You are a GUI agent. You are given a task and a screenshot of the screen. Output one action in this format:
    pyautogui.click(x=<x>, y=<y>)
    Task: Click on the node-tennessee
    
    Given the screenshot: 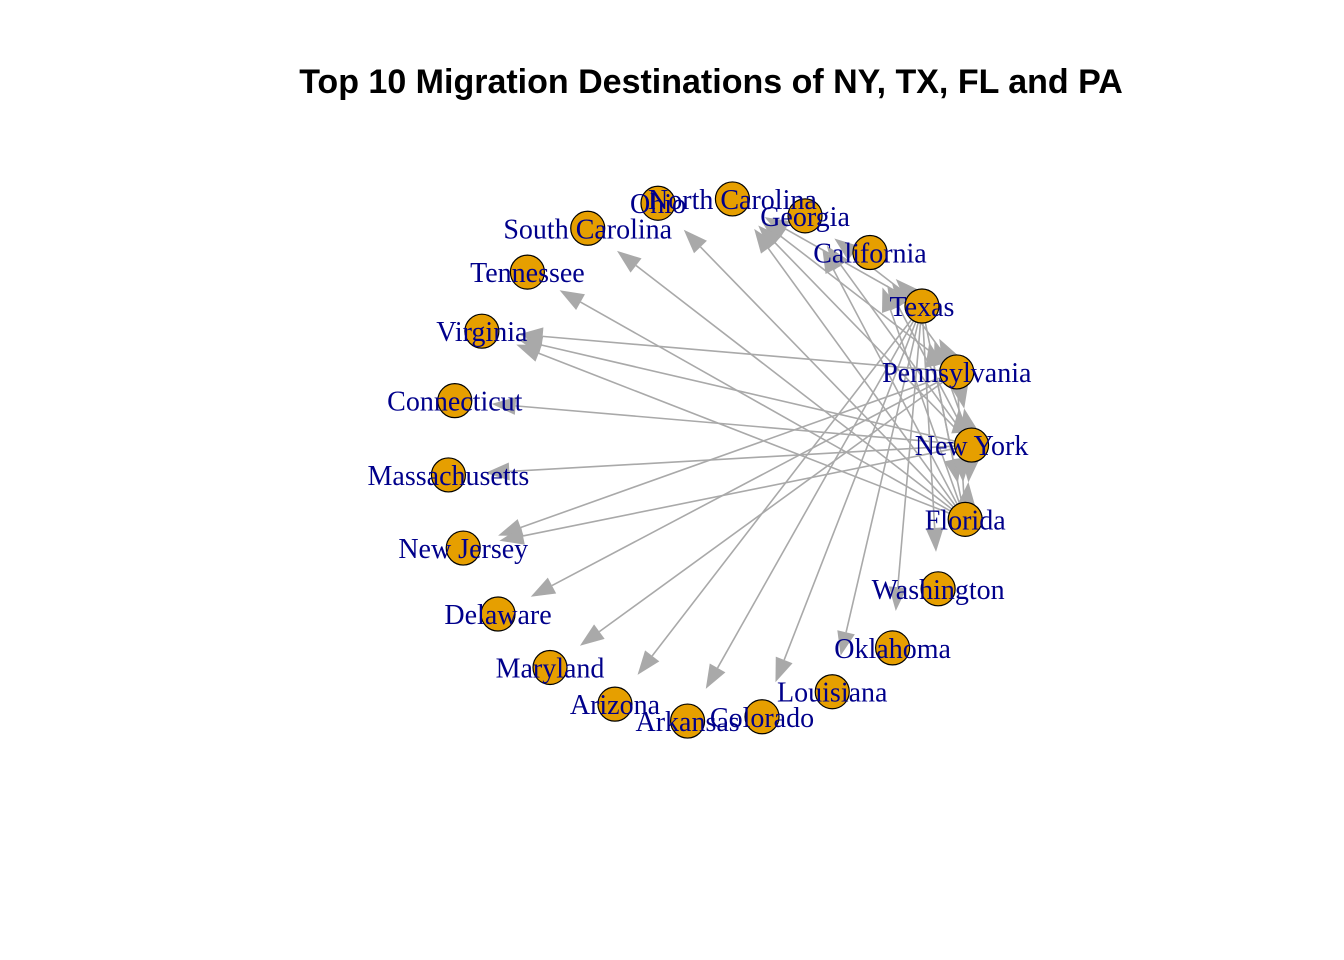 What is the action you would take?
    pyautogui.click(x=527, y=272)
    